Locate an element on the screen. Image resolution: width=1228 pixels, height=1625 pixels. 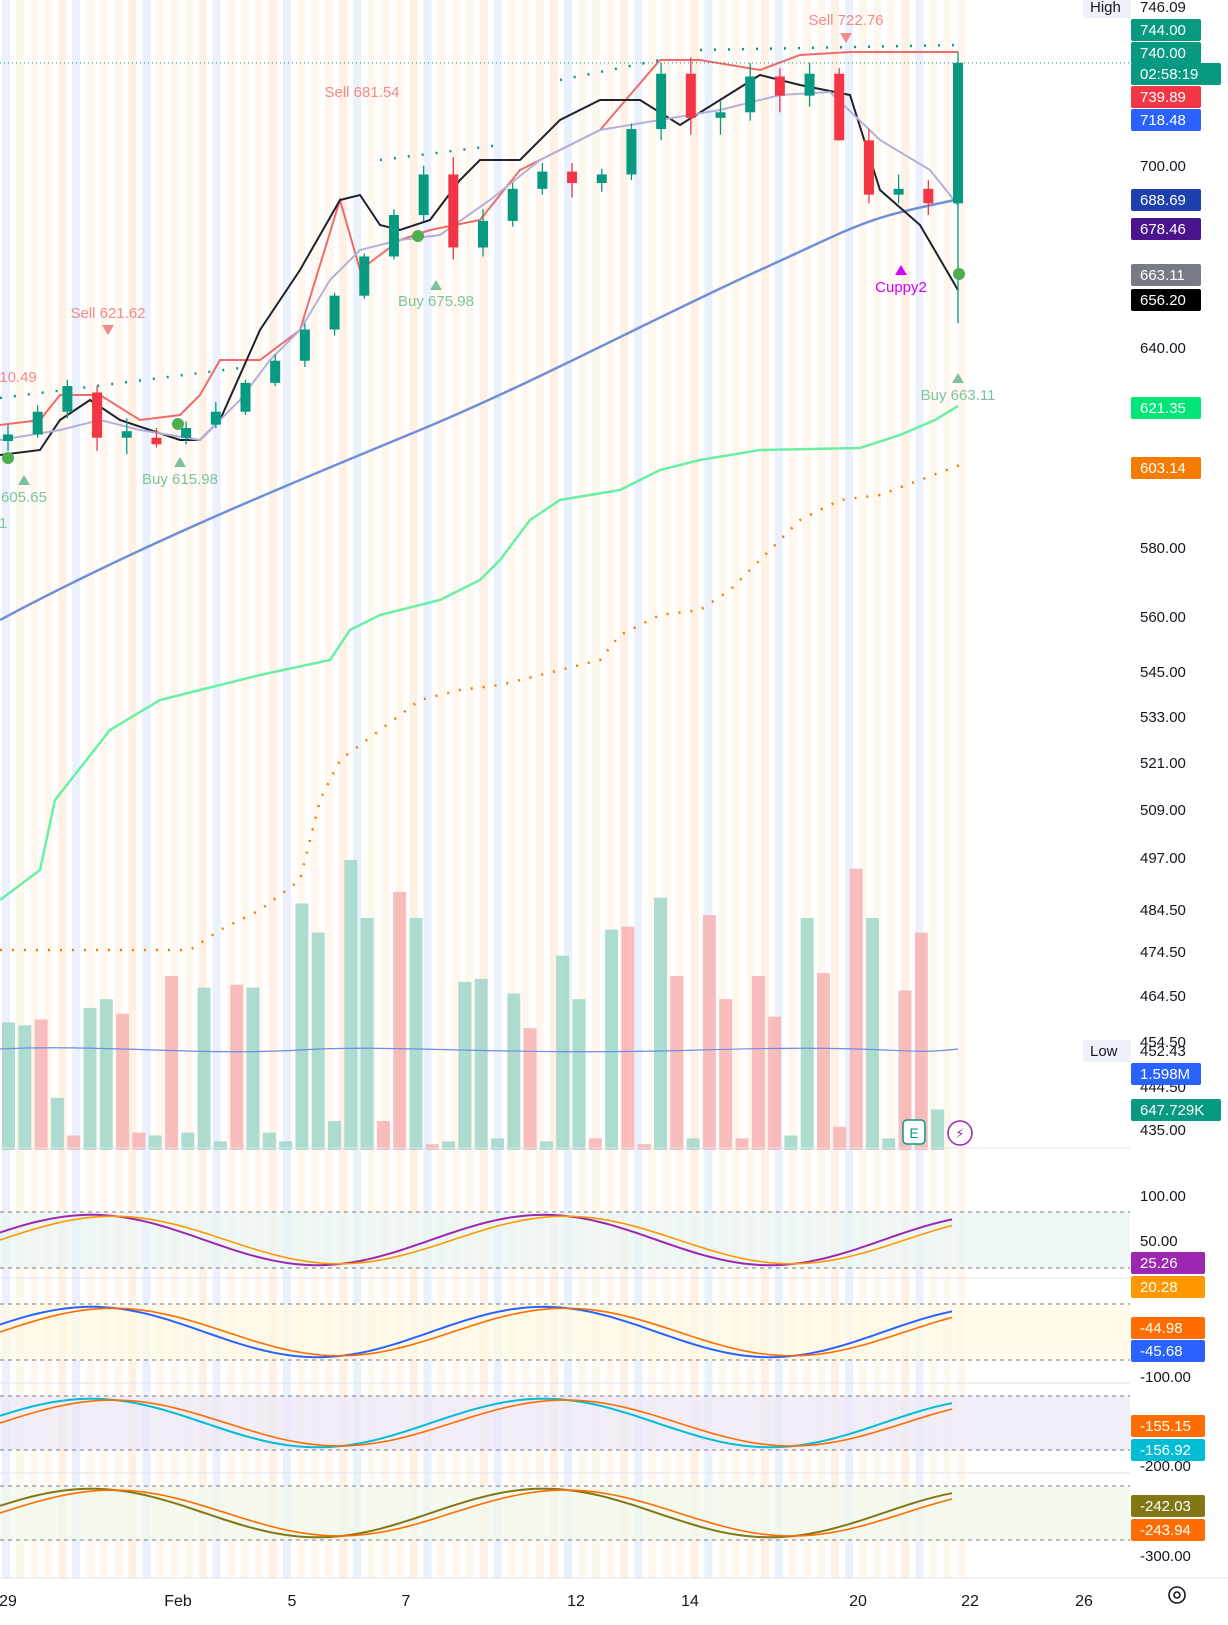
oscillator-tick-label: -200.00 is located at coordinates (1165, 1466).